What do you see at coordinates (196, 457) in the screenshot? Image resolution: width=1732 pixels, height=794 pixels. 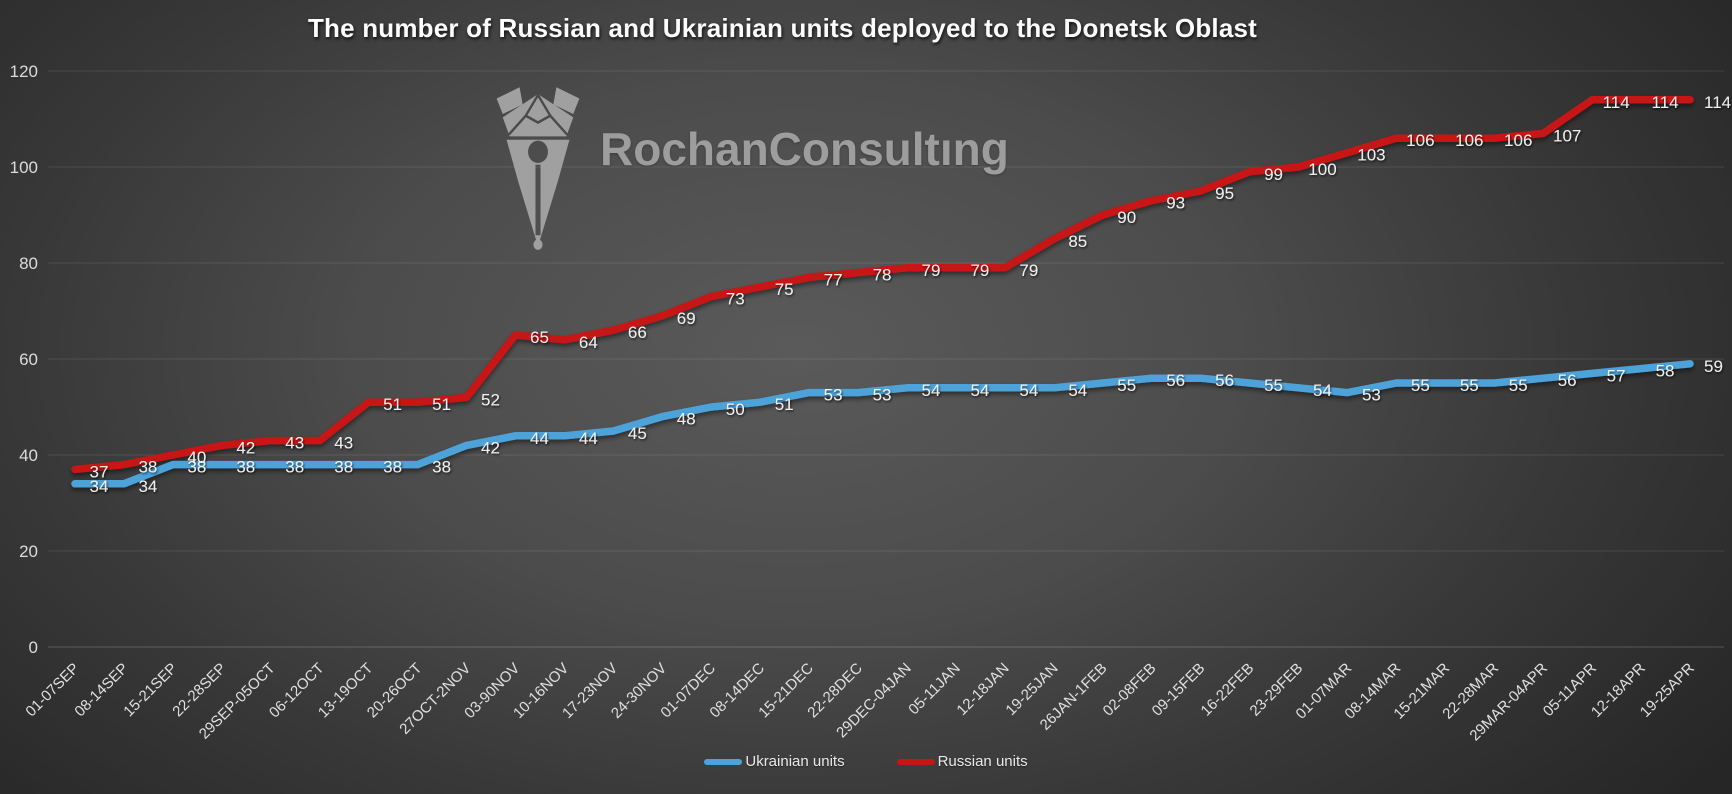 I see `data-label: 40` at bounding box center [196, 457].